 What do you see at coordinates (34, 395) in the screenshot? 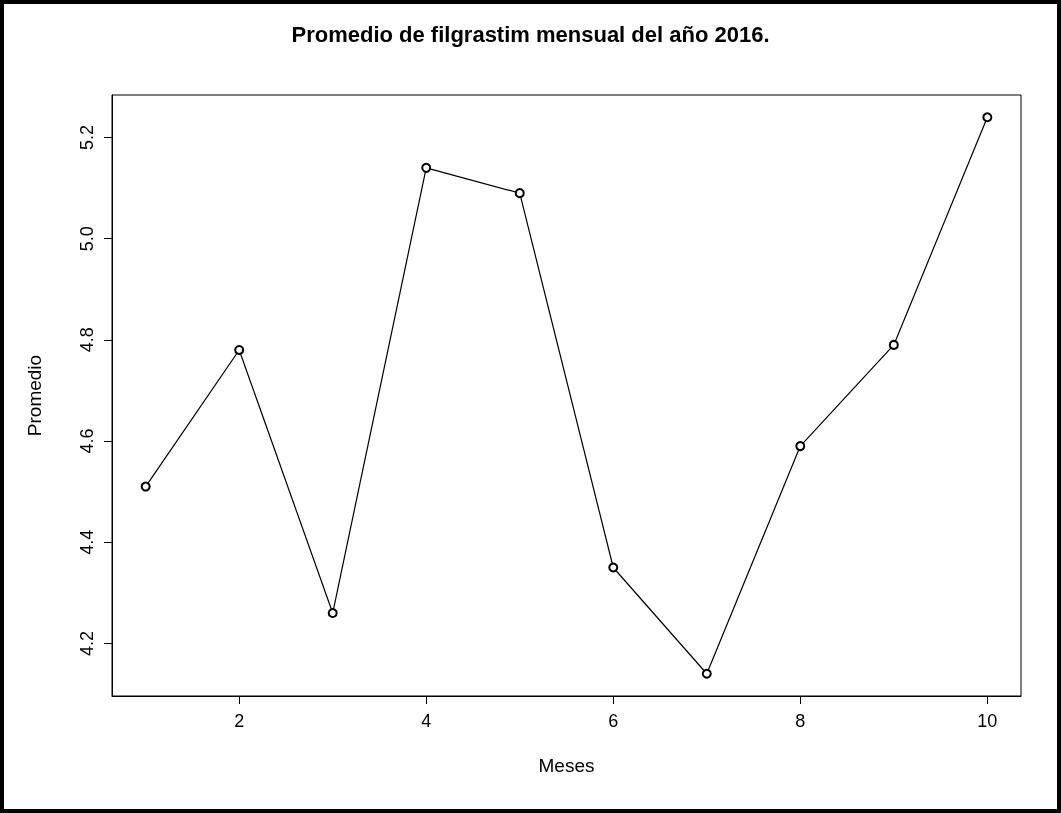
I see `y-axis-title: Promedio` at bounding box center [34, 395].